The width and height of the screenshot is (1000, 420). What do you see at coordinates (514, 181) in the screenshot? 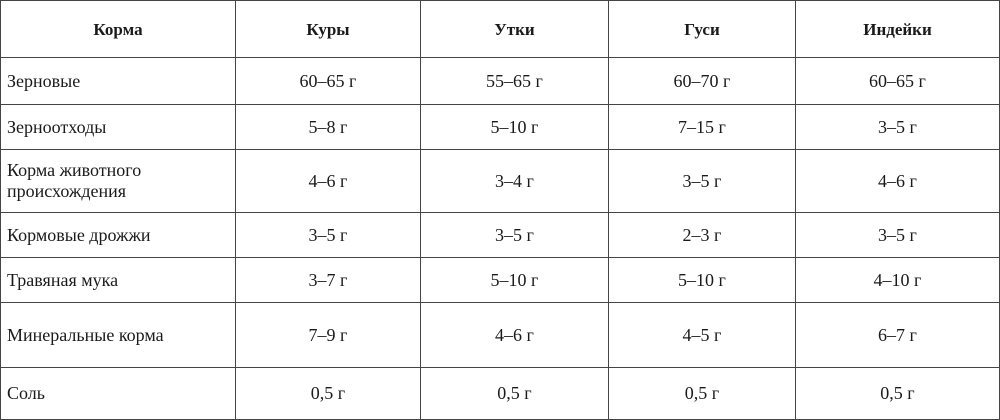
I see `amount-cell: 3–4 г` at bounding box center [514, 181].